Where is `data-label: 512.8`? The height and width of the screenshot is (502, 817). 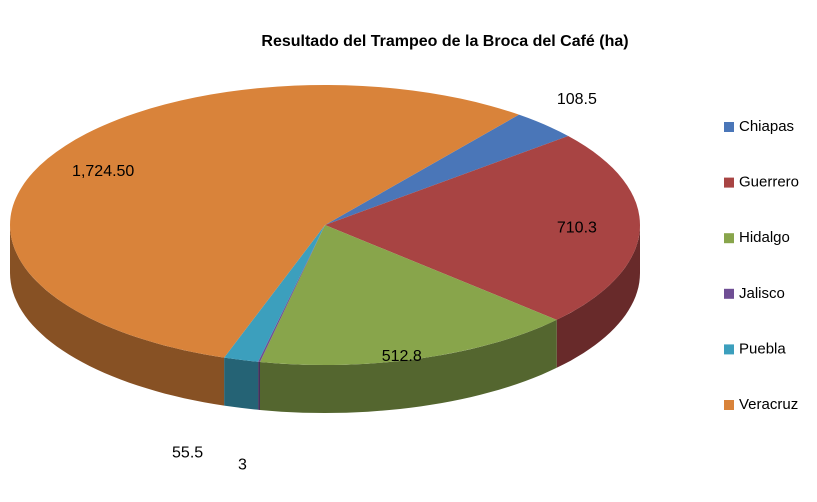
data-label: 512.8 is located at coordinates (402, 356).